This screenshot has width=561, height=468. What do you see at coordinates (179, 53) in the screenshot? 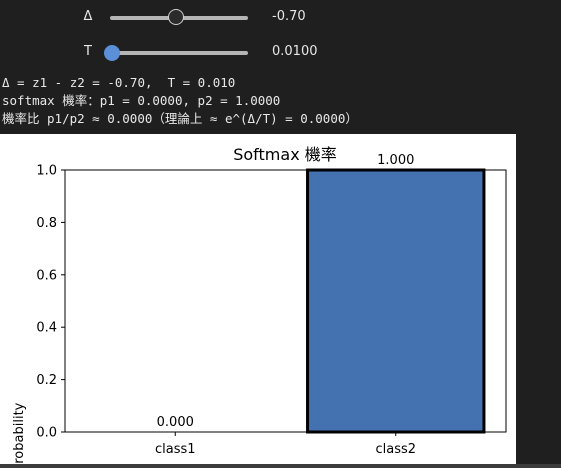
I see `temperature-slider-track` at bounding box center [179, 53].